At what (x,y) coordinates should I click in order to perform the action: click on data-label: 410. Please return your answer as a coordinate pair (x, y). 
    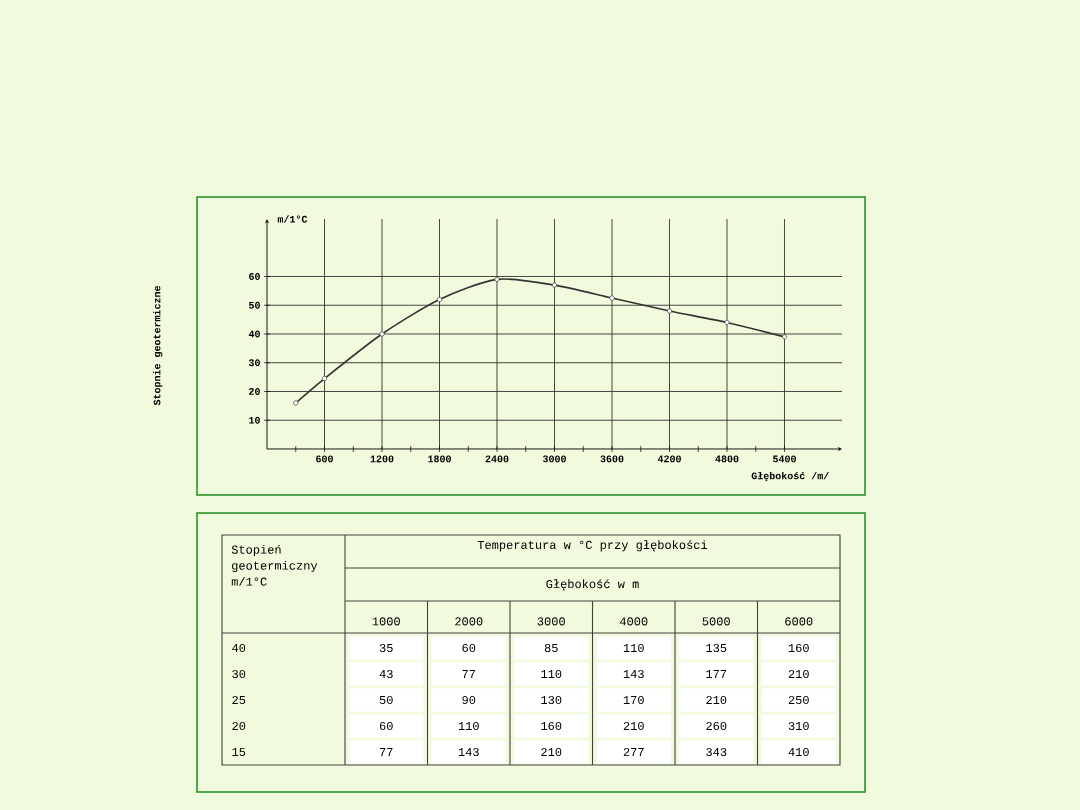
    Looking at the image, I should click on (798, 752).